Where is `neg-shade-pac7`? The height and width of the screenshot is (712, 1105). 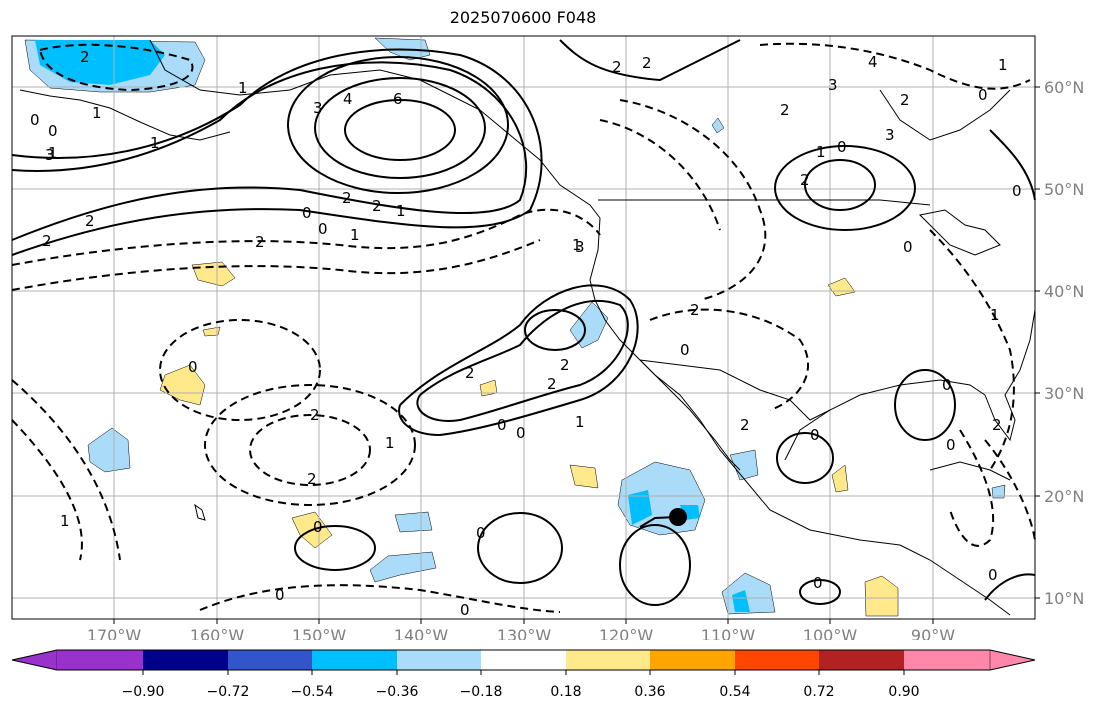 neg-shade-pac7 is located at coordinates (403, 567).